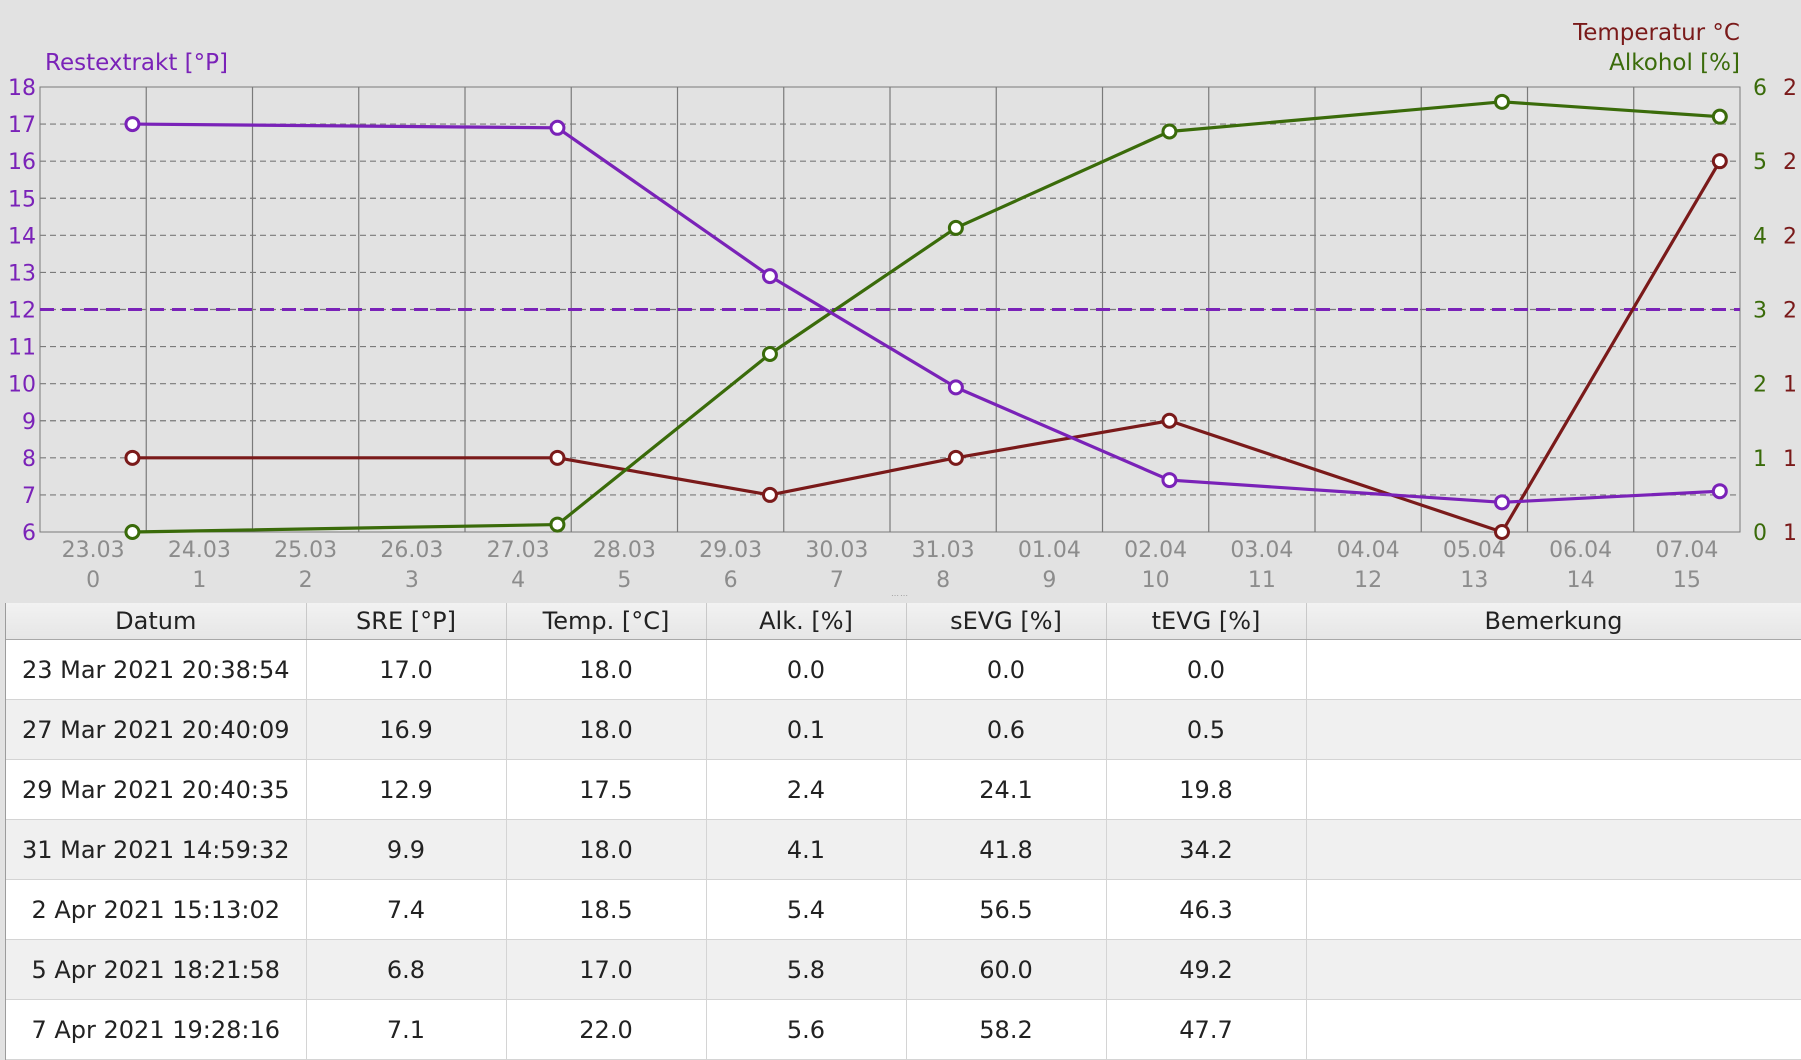  Describe the element at coordinates (606, 621) in the screenshot. I see `column-header: Temp. [°C]` at that location.